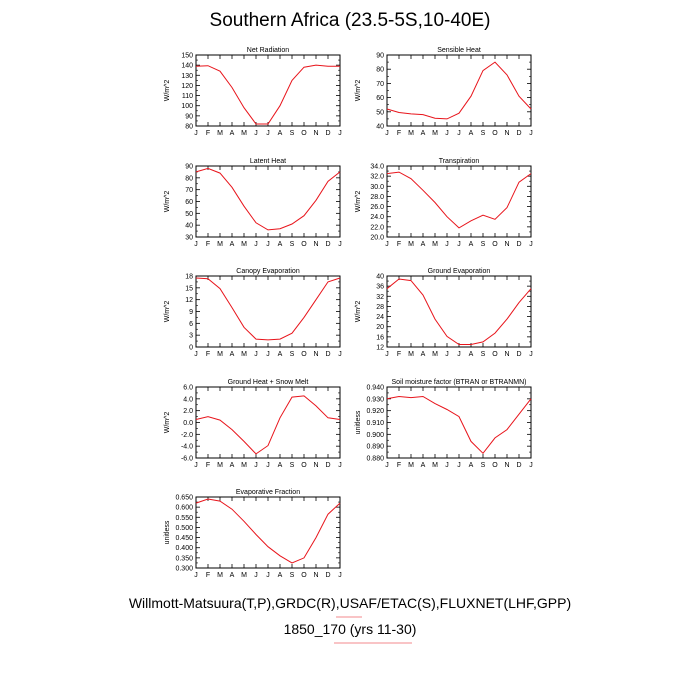 The height and width of the screenshot is (700, 700). Describe the element at coordinates (380, 307) in the screenshot. I see `y-tick-label: 28` at that location.